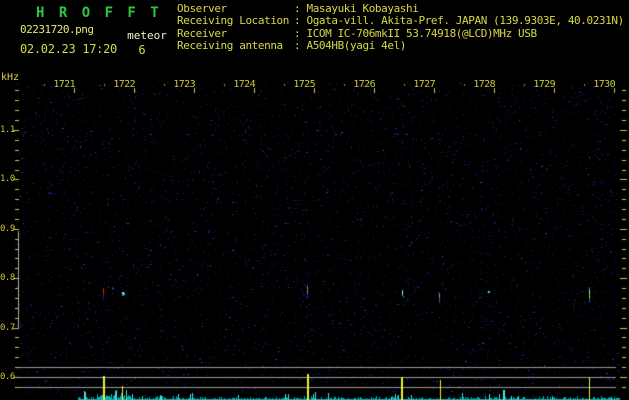 Image resolution: width=629 pixels, height=400 pixels. What do you see at coordinates (99, 13) in the screenshot?
I see `app-title: H R O F F T` at bounding box center [99, 13].